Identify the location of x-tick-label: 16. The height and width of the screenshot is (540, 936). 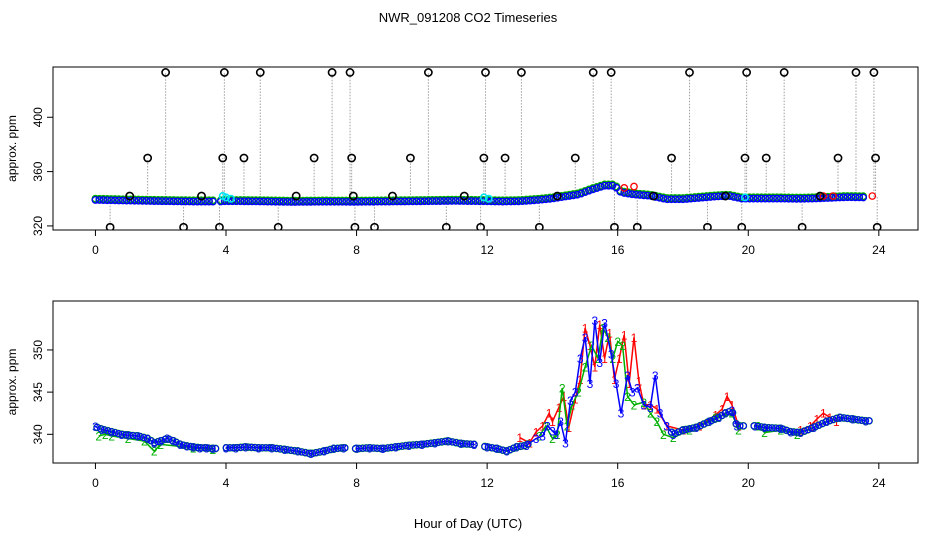
(618, 483).